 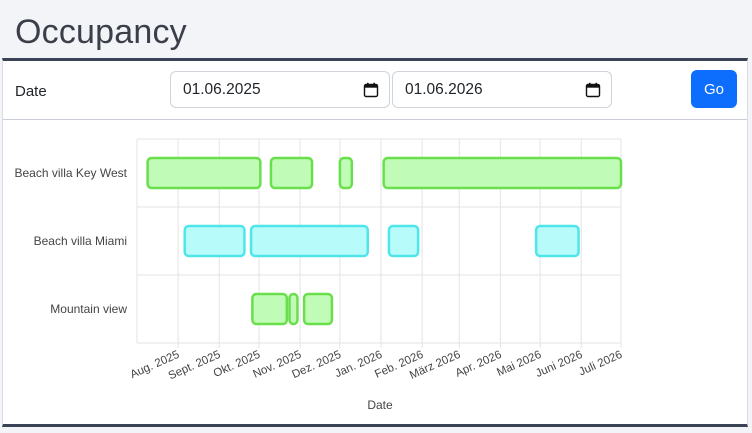 I want to click on start-date-value: 01.06.2025, so click(x=222, y=89).